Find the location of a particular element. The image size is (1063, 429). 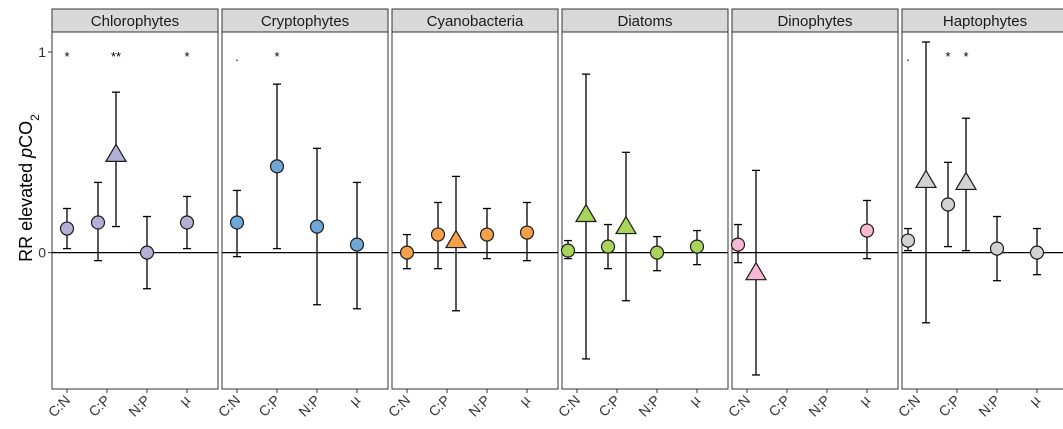

significance-label: ** is located at coordinates (116, 56).